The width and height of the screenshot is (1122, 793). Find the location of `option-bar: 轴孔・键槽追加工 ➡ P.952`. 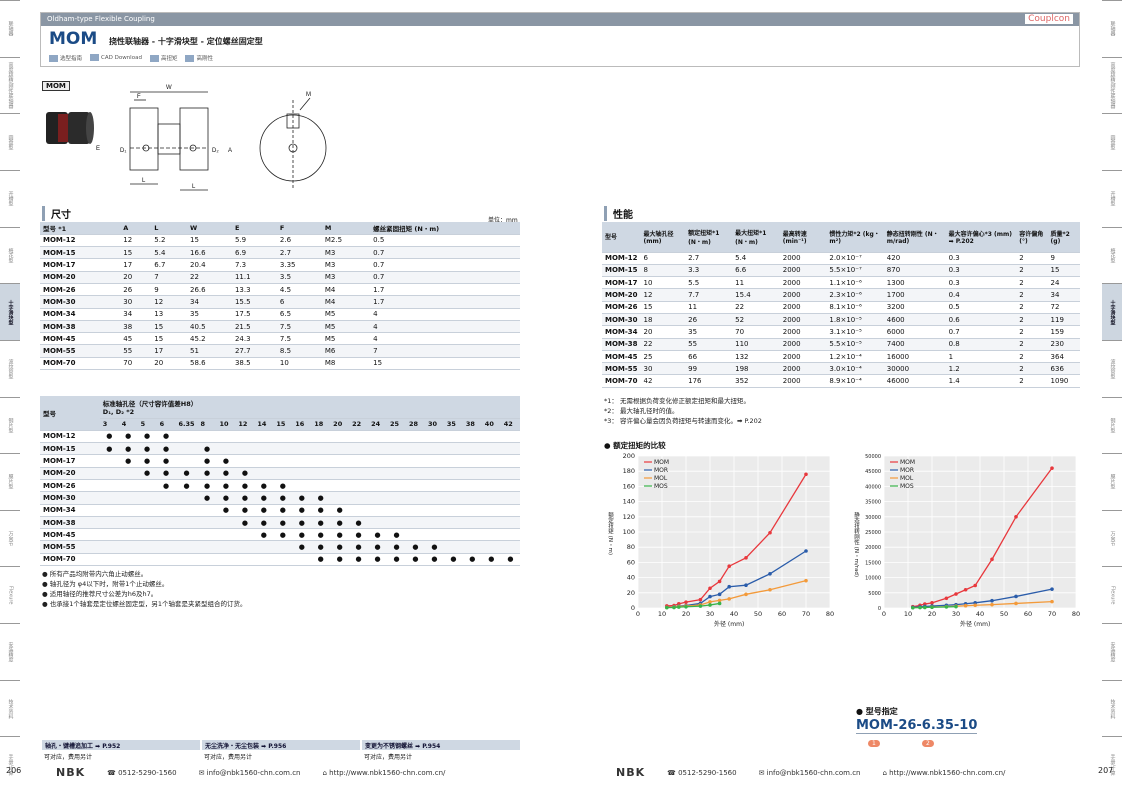

option-bar: 轴孔・键槽追加工 ➡ P.952 is located at coordinates (121, 745).